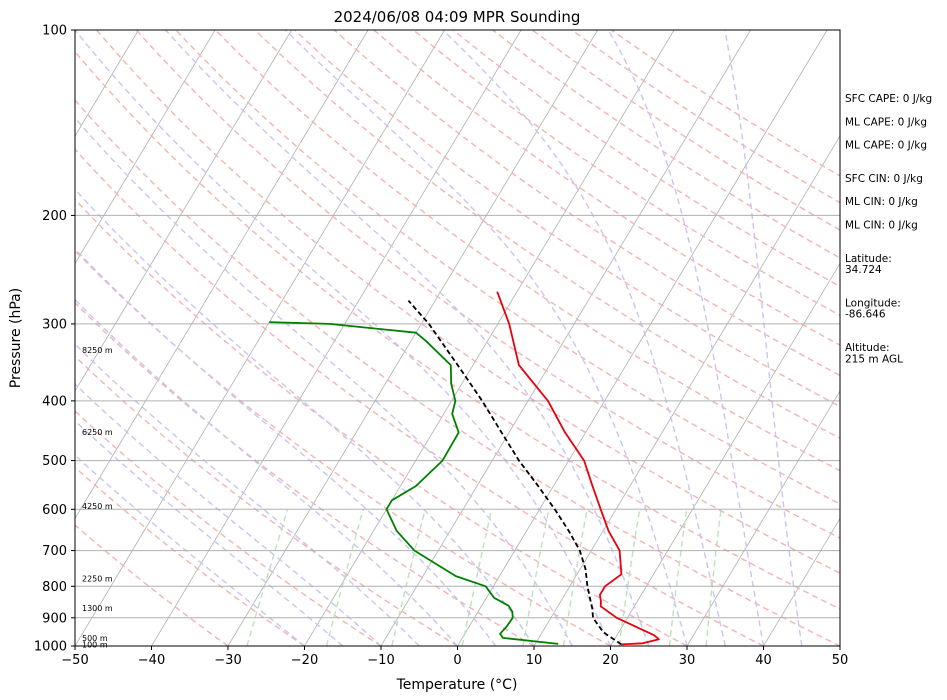  What do you see at coordinates (97, 350) in the screenshot?
I see `height-label: 8250 m` at bounding box center [97, 350].